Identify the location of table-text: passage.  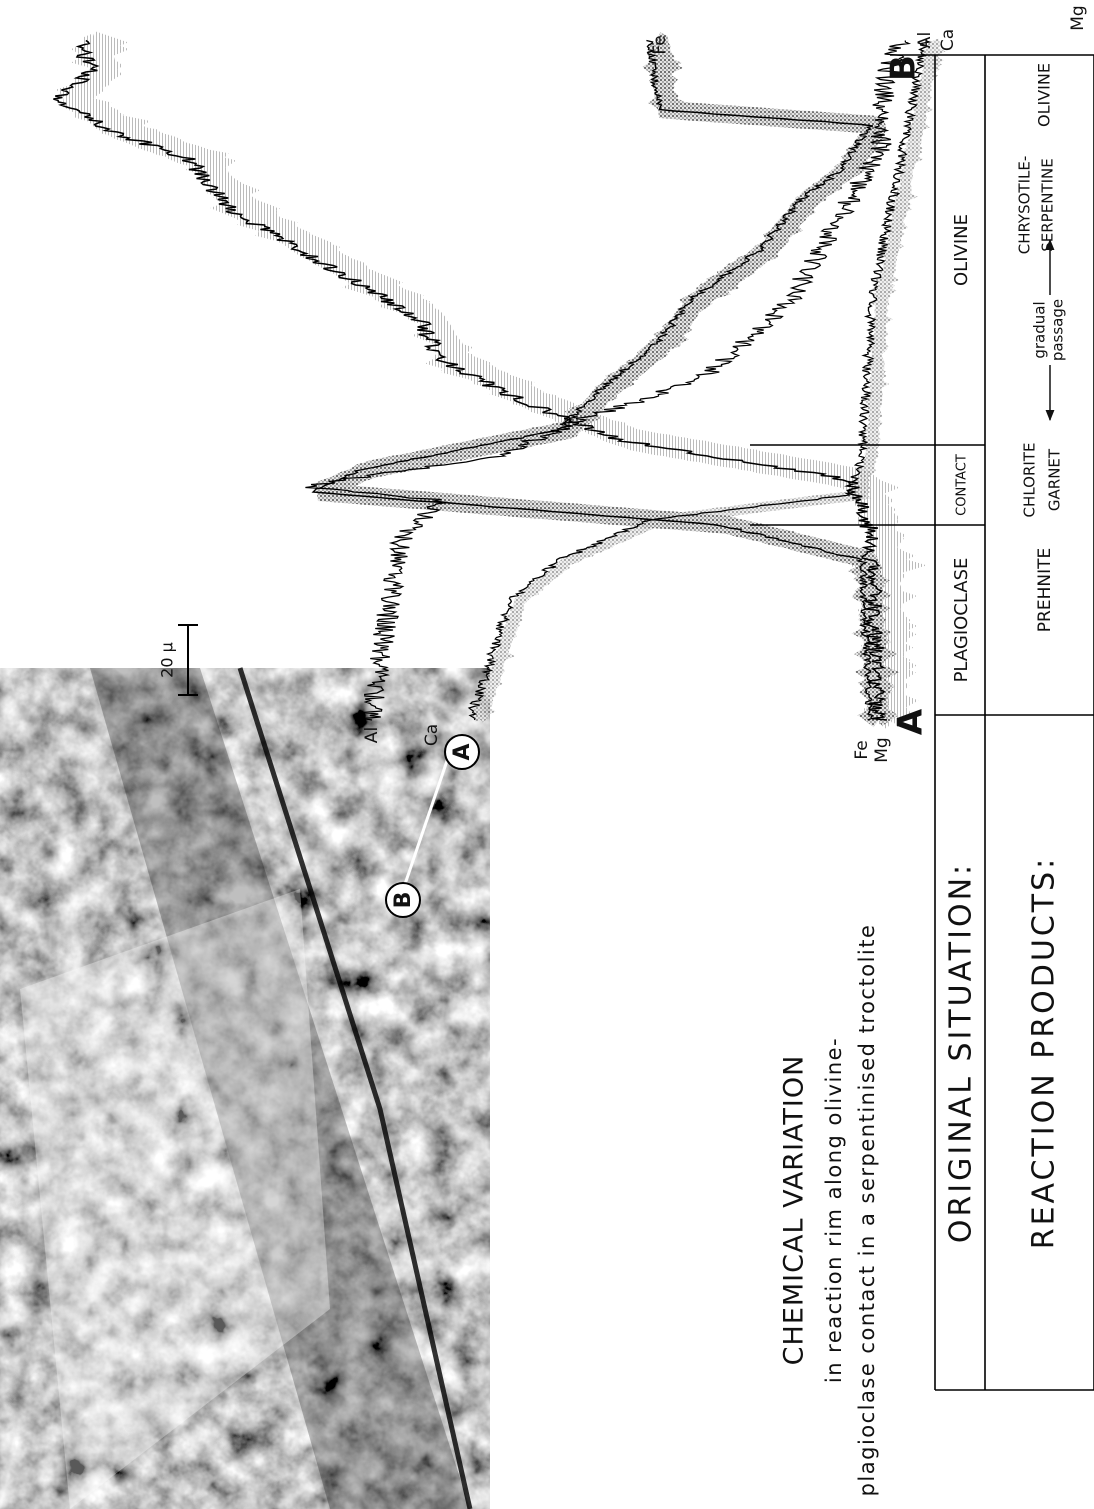
(1058, 330).